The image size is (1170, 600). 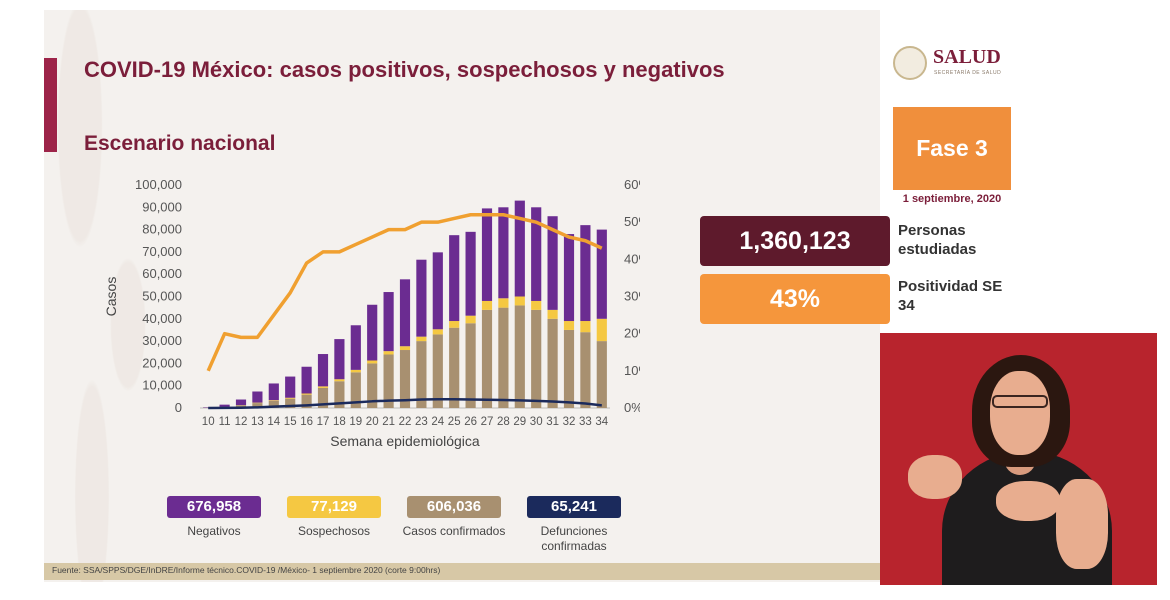 What do you see at coordinates (225, 422) in the screenshot?
I see `x-tick-label: 11` at bounding box center [225, 422].